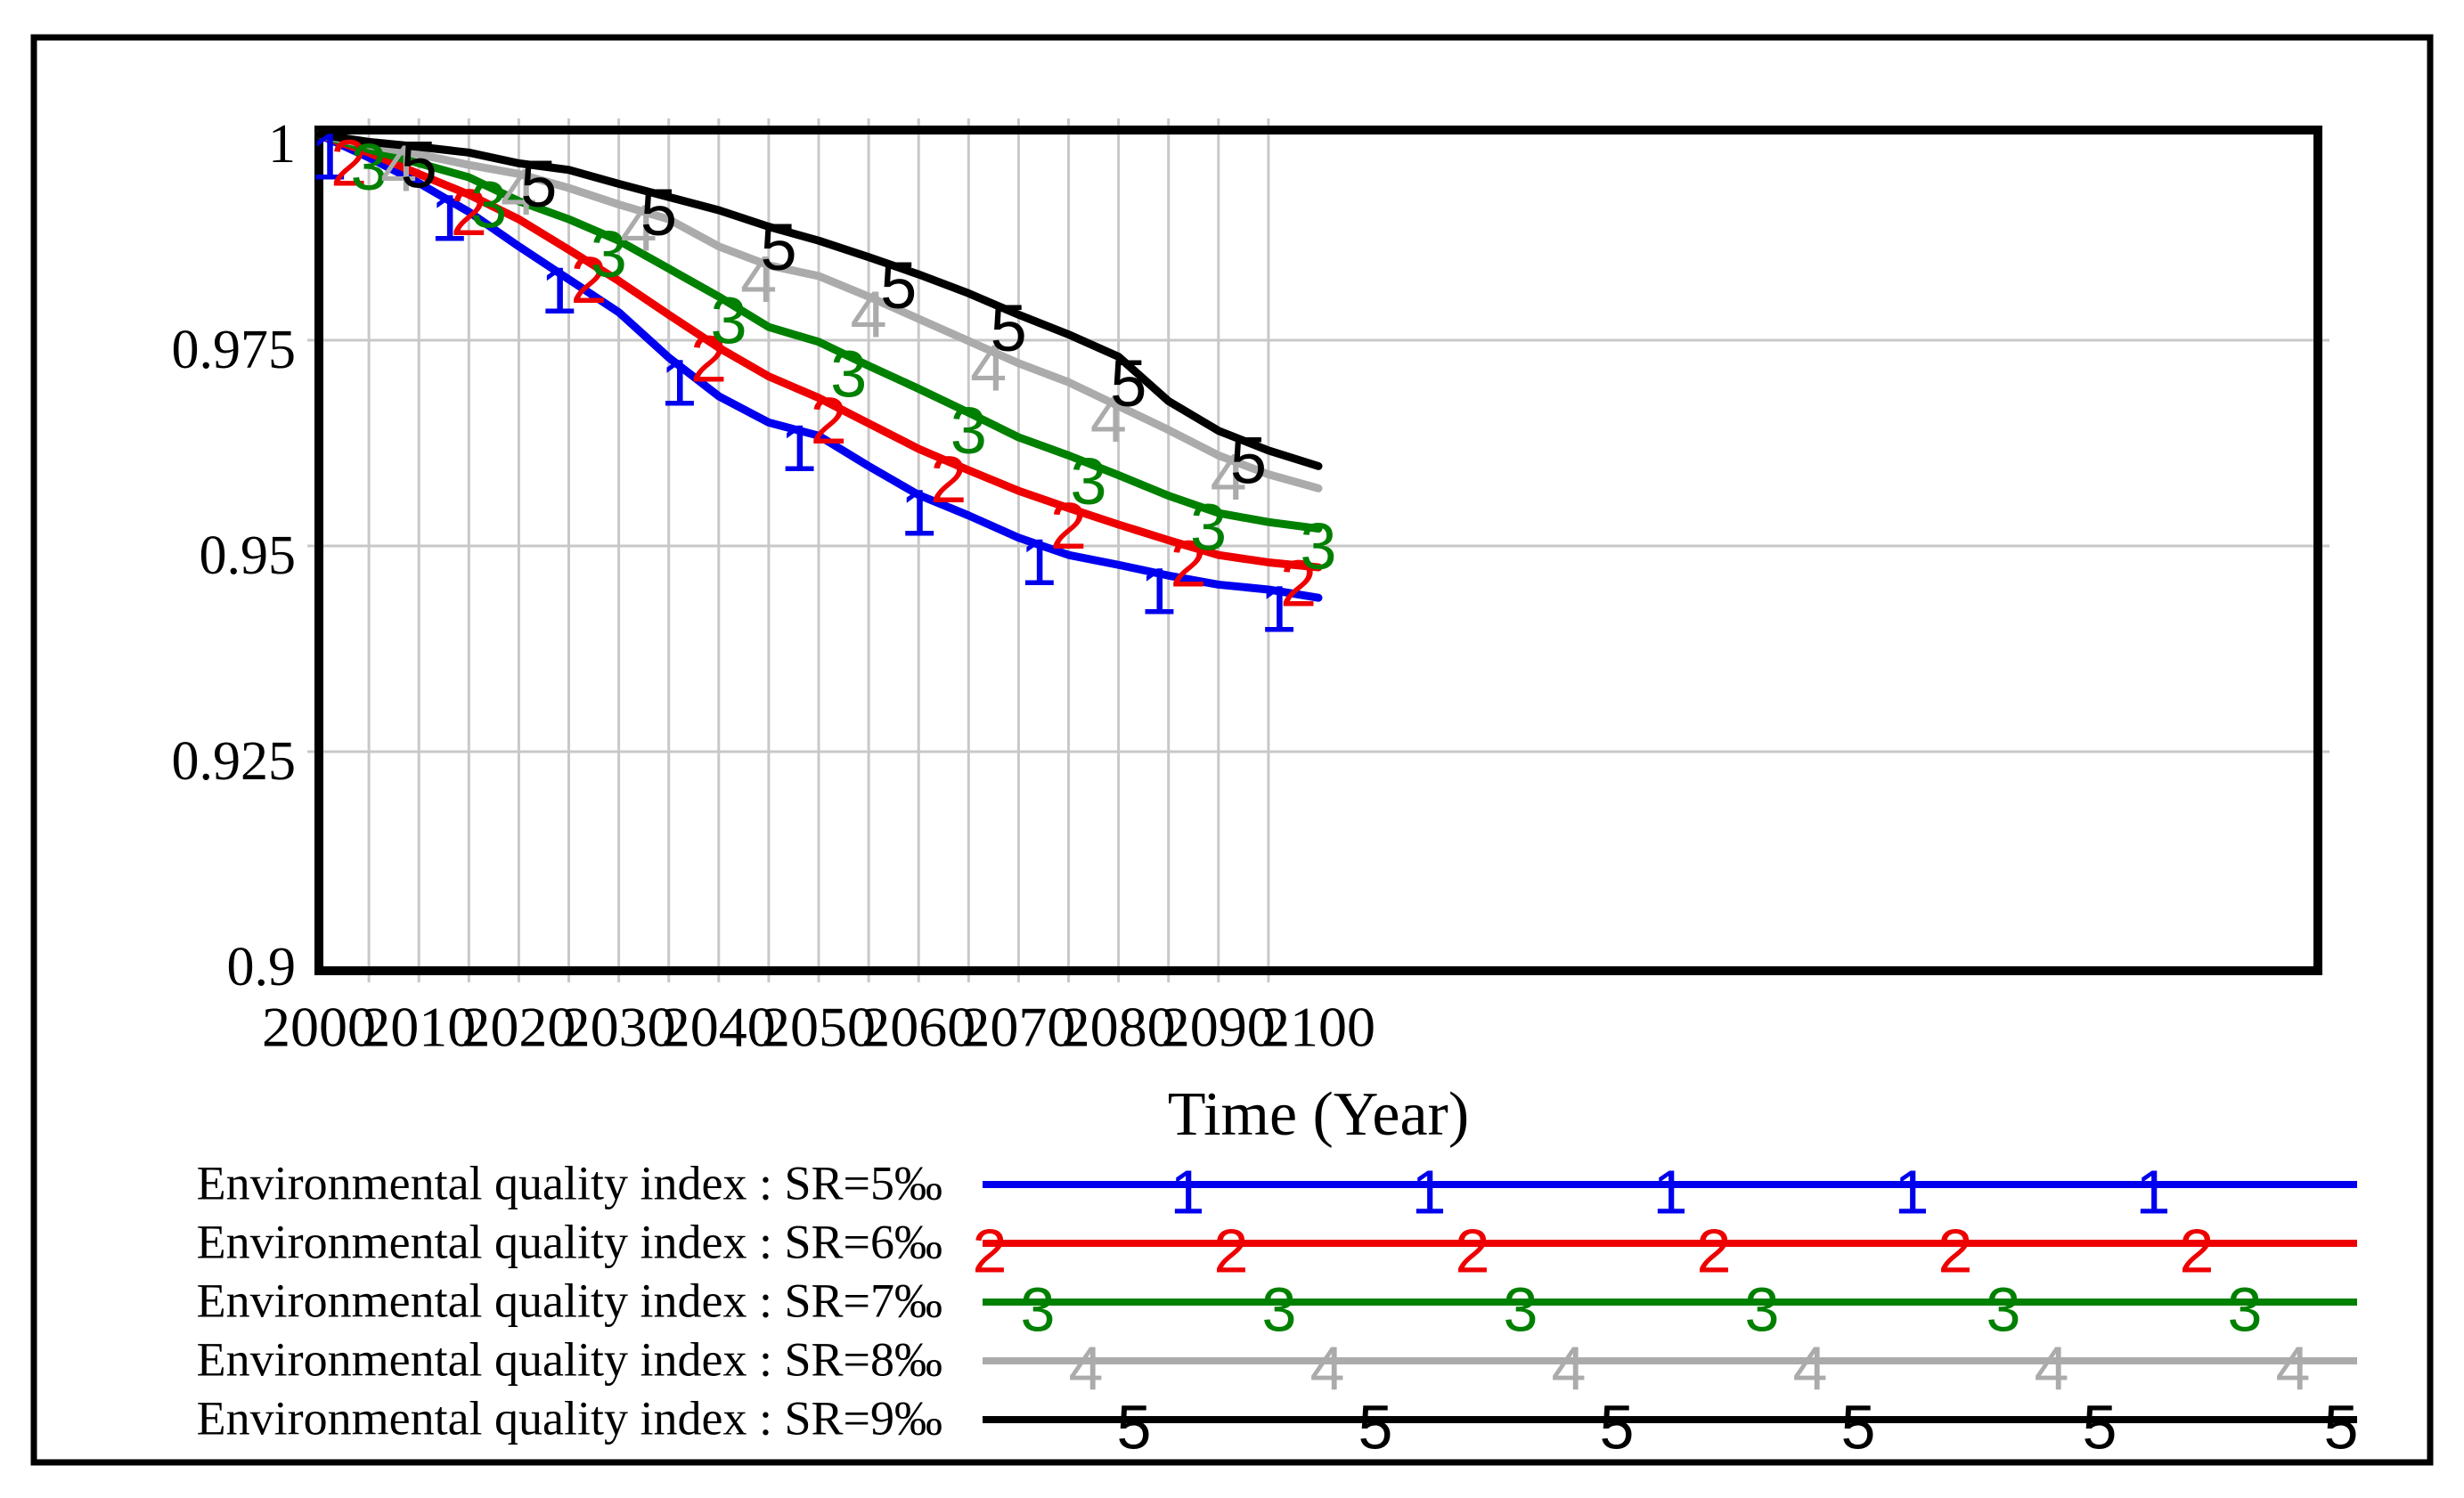 This screenshot has width=2464, height=1498. I want to click on legend-label: Environmental quality index : SR=7‰, so click(569, 1300).